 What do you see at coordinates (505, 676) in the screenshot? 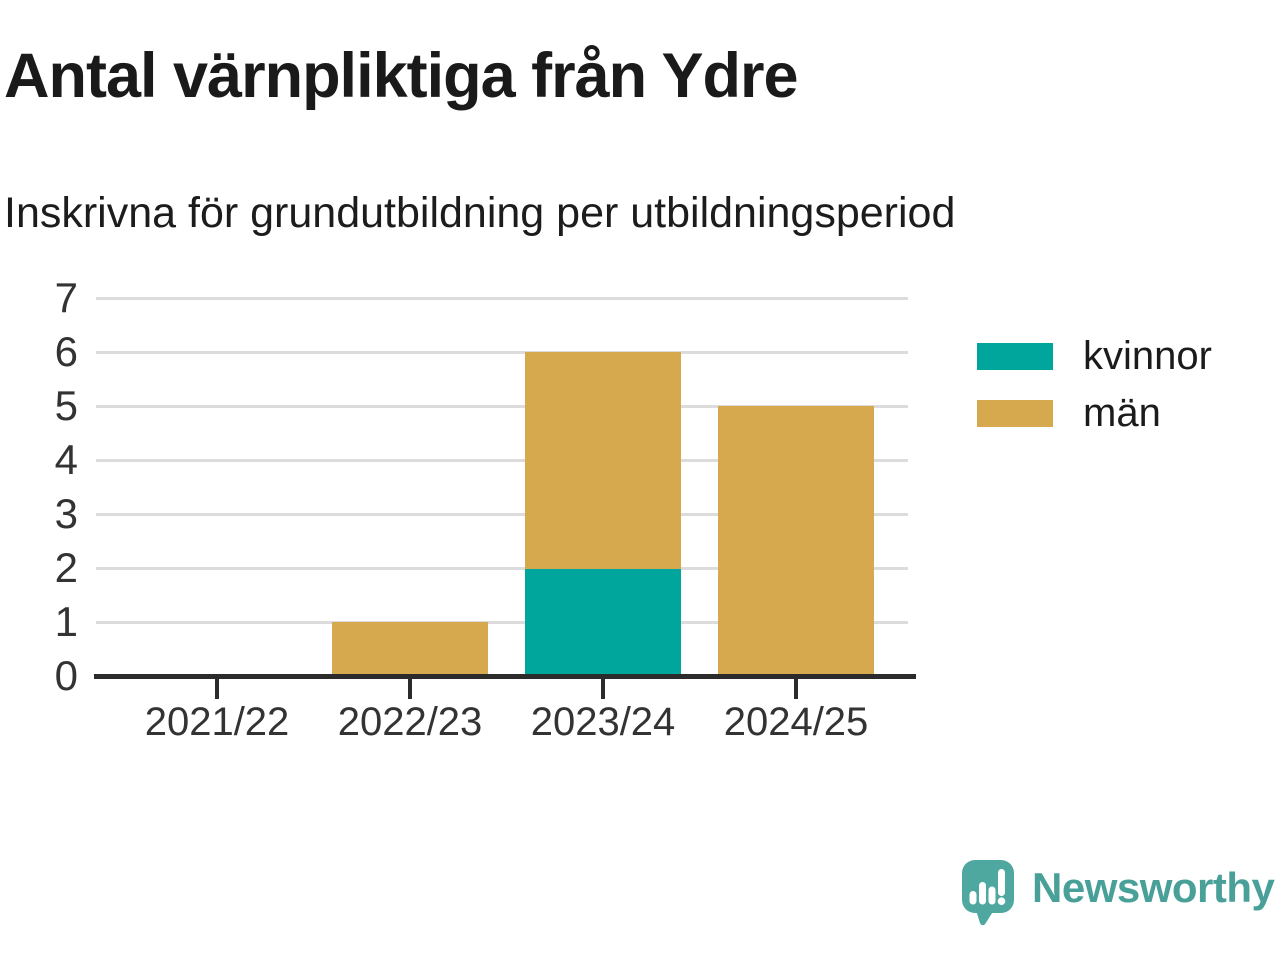
I see `x-axis-line` at bounding box center [505, 676].